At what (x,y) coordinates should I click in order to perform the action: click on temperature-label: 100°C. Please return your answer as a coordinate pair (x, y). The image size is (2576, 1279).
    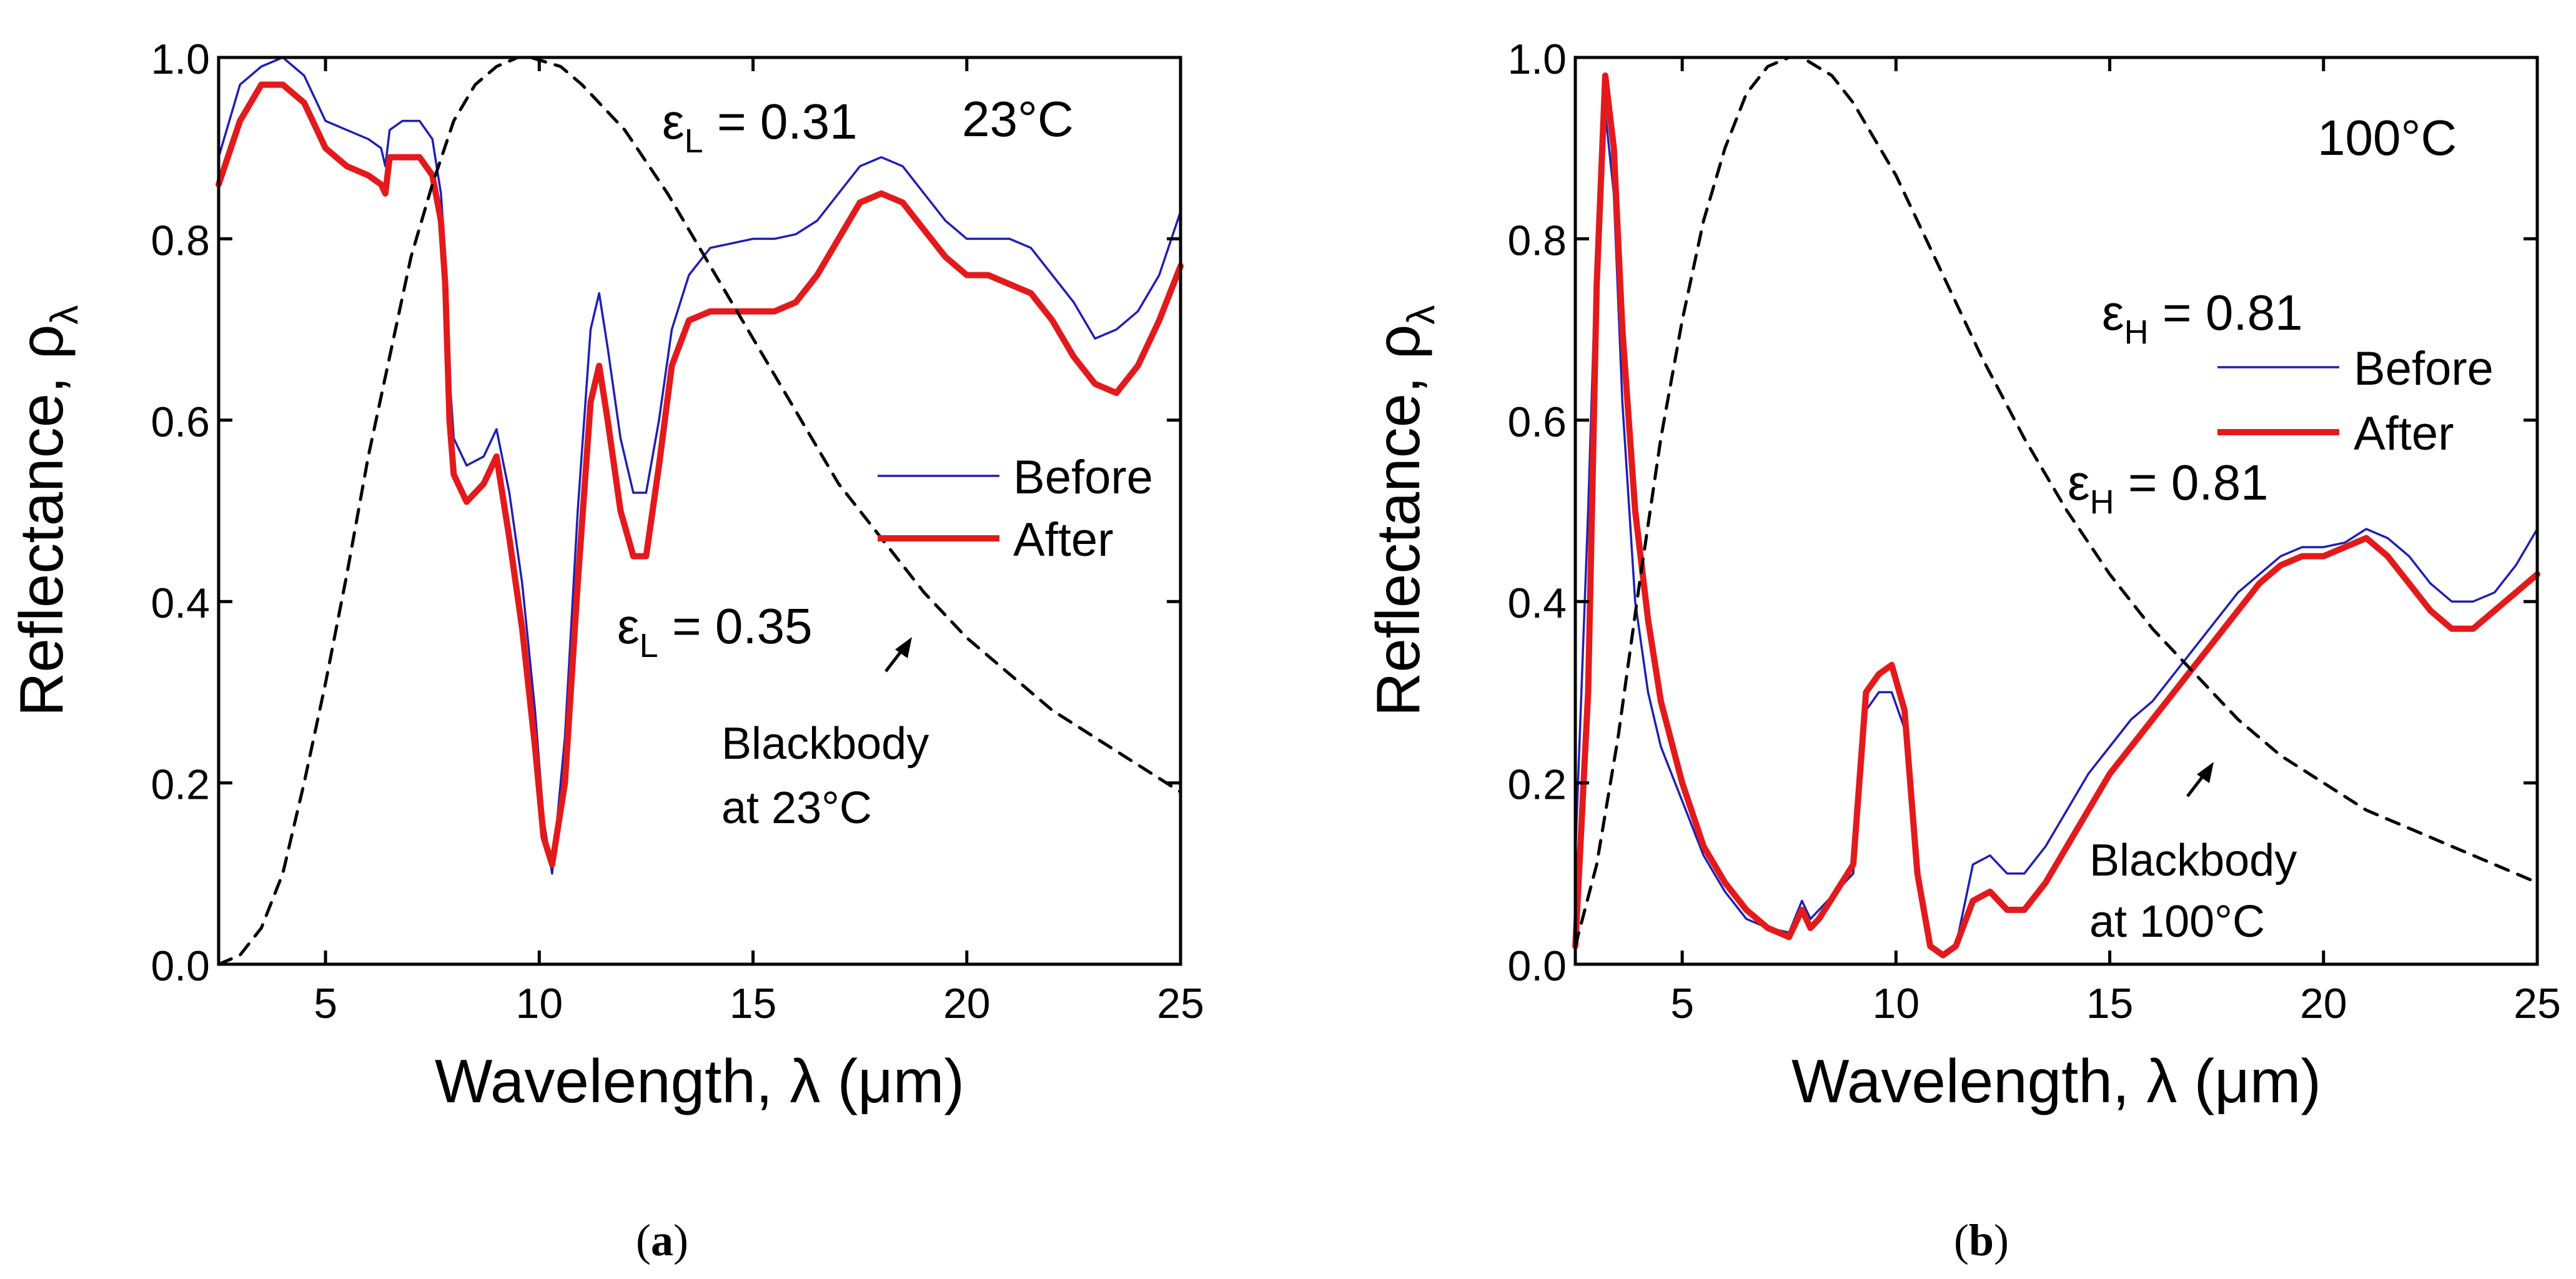
    Looking at the image, I should click on (2387, 137).